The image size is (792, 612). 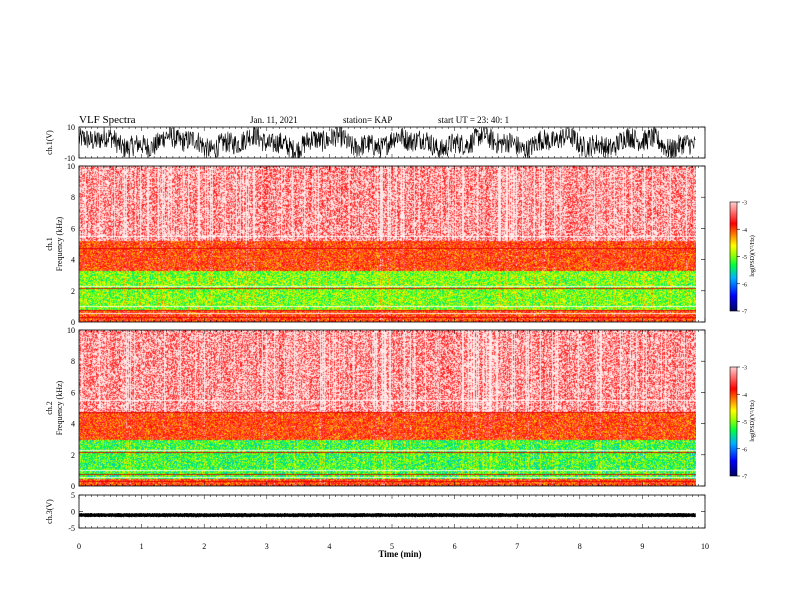 I want to click on ch2-spectrogram-ylabel: Frequency (kHz), so click(x=59, y=407).